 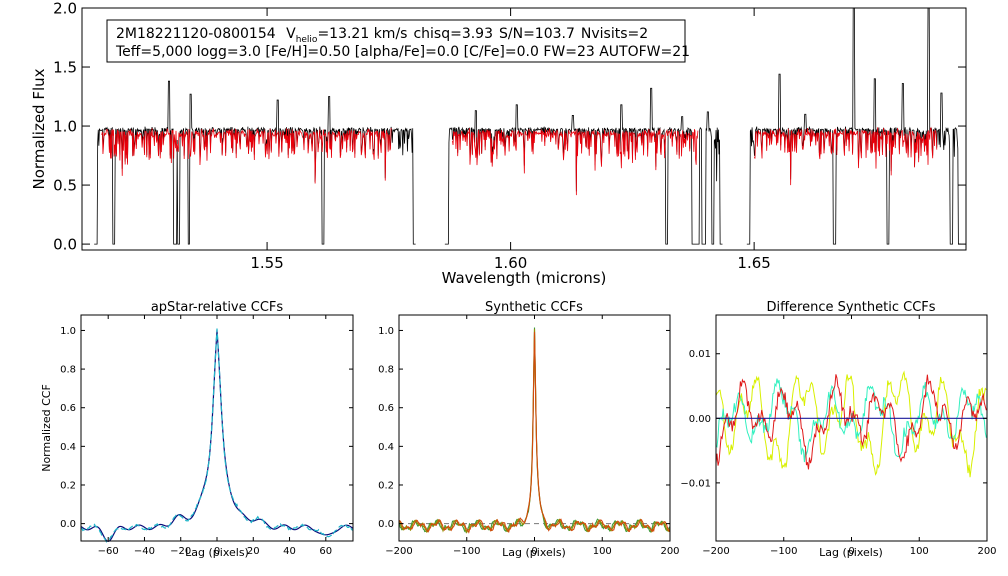 What do you see at coordinates (524, 278) in the screenshot?
I see `spectrum-xlabel: Wavelength (microns)` at bounding box center [524, 278].